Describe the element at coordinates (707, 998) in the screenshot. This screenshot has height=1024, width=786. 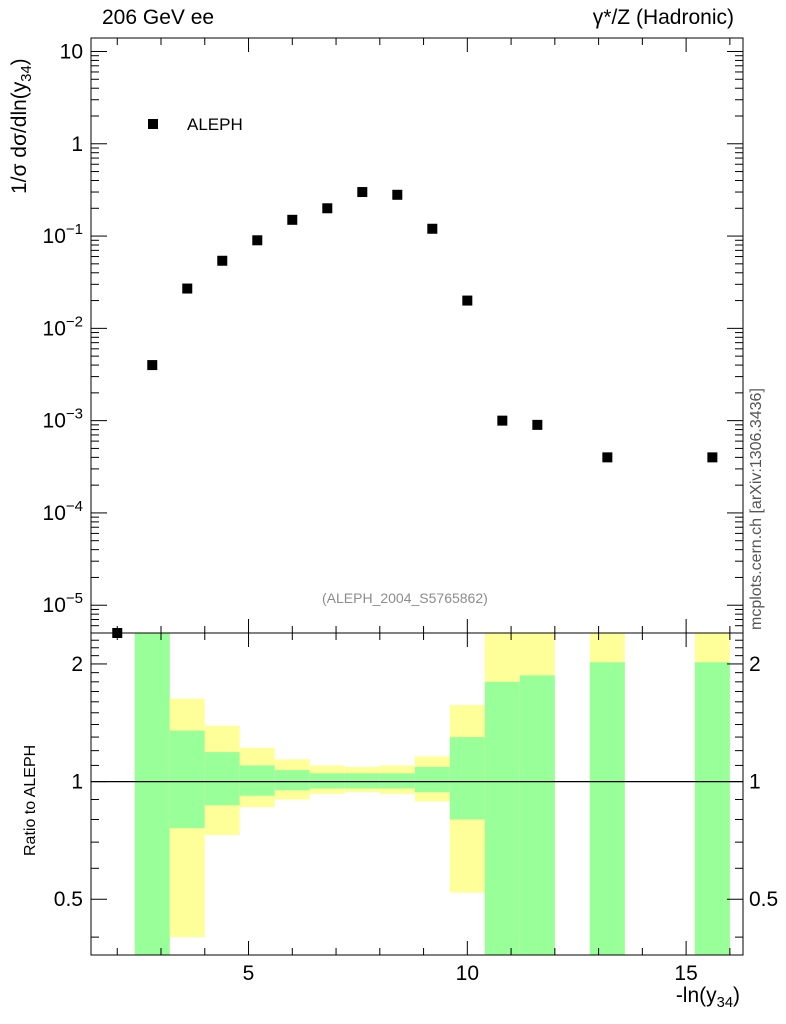
I see `x-axis-label: -ln(y34)` at that location.